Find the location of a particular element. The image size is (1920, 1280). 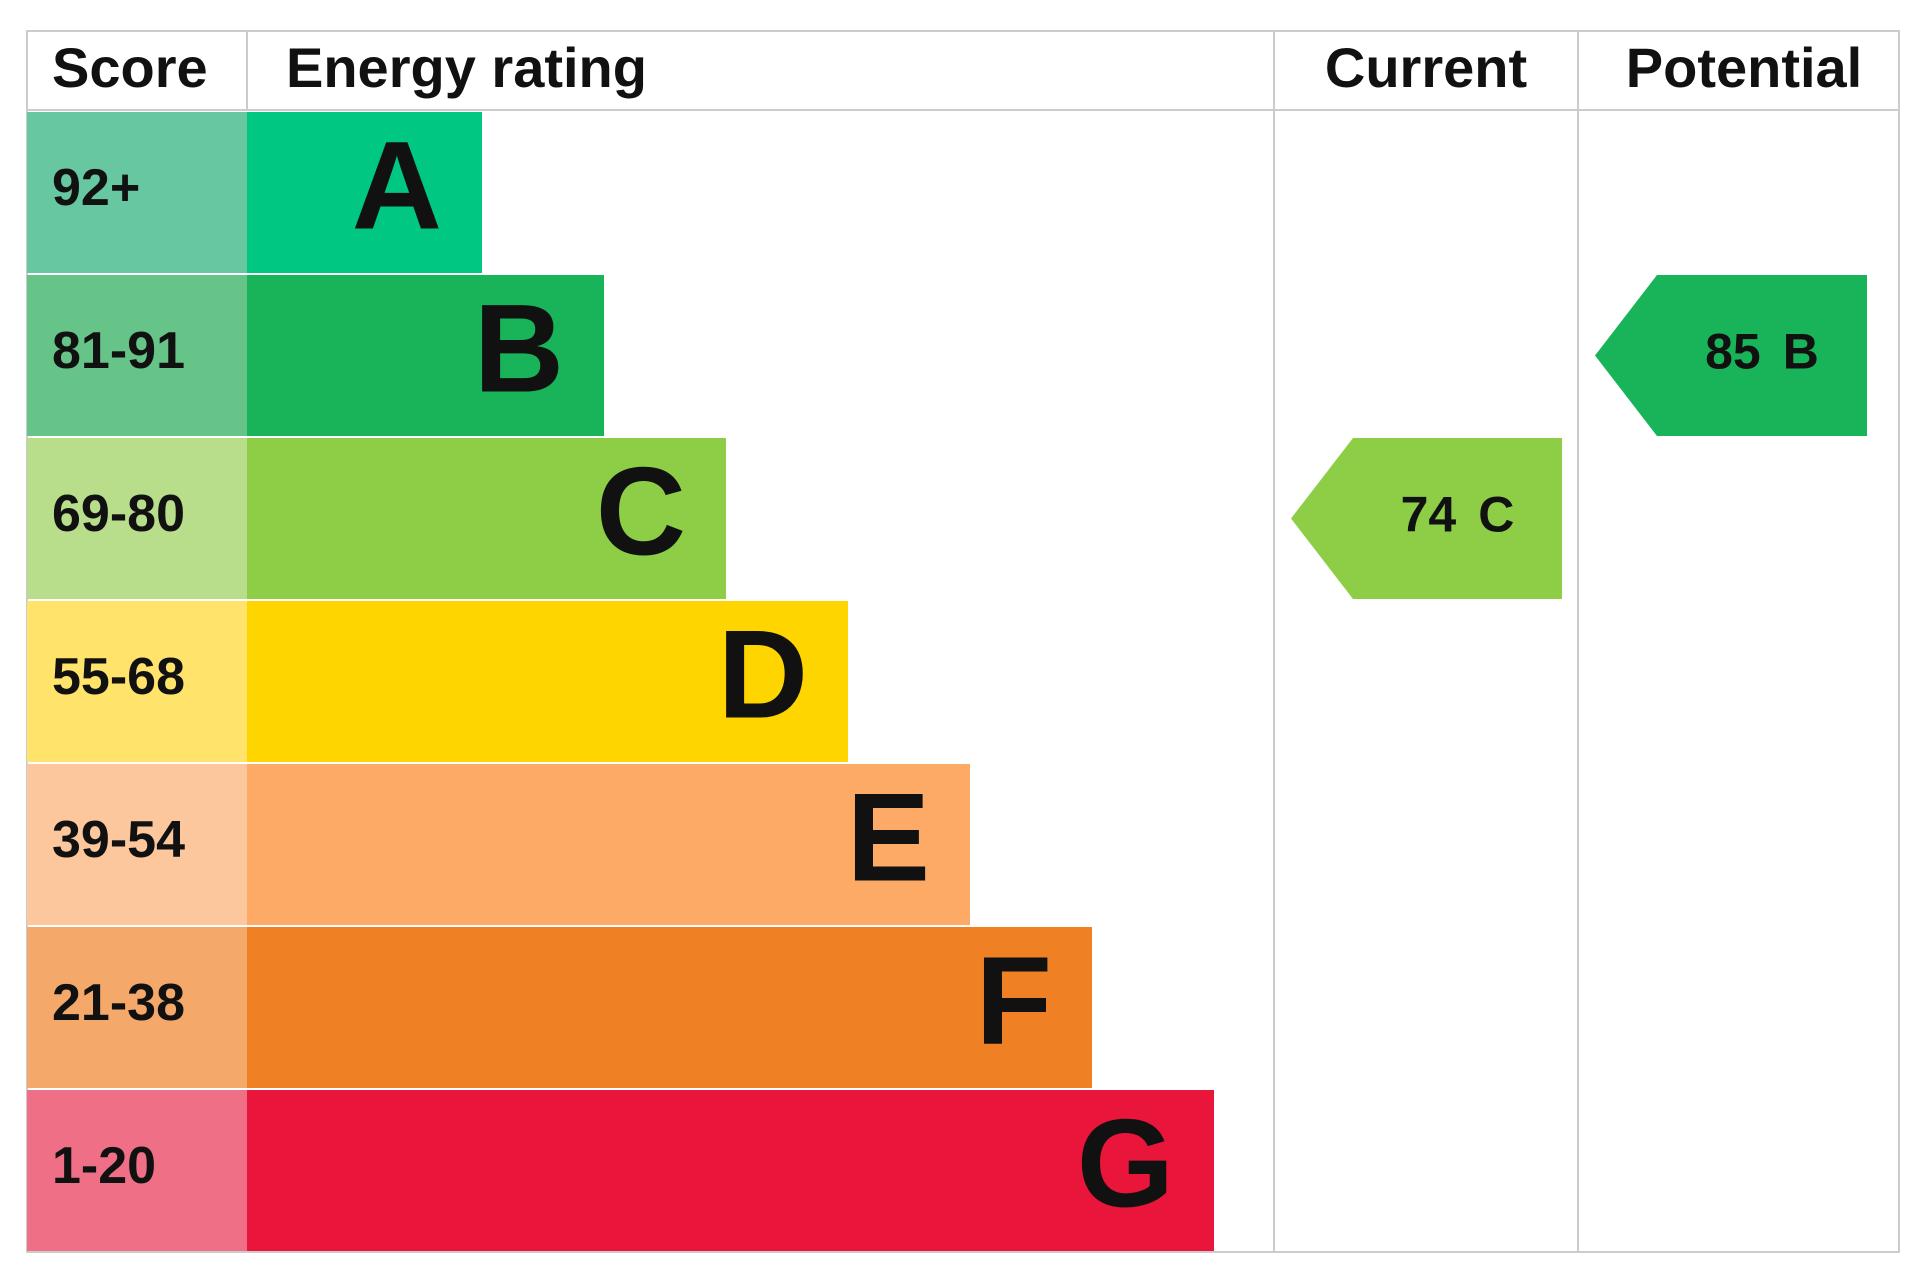

current-letter: C is located at coordinates (1496, 515).